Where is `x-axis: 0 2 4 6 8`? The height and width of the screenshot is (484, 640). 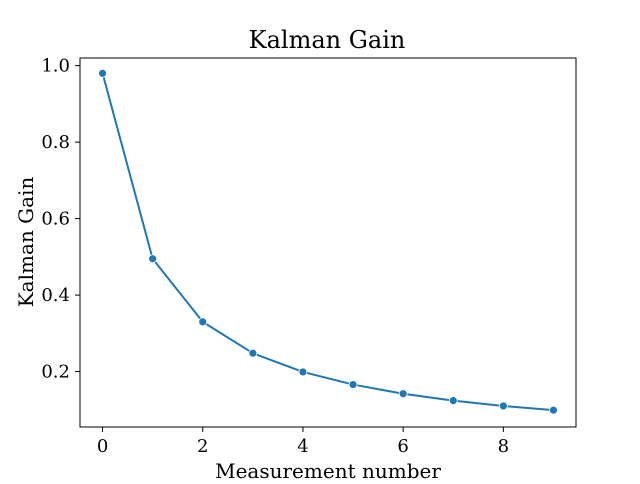
x-axis: 0 2 4 6 8 is located at coordinates (303, 442).